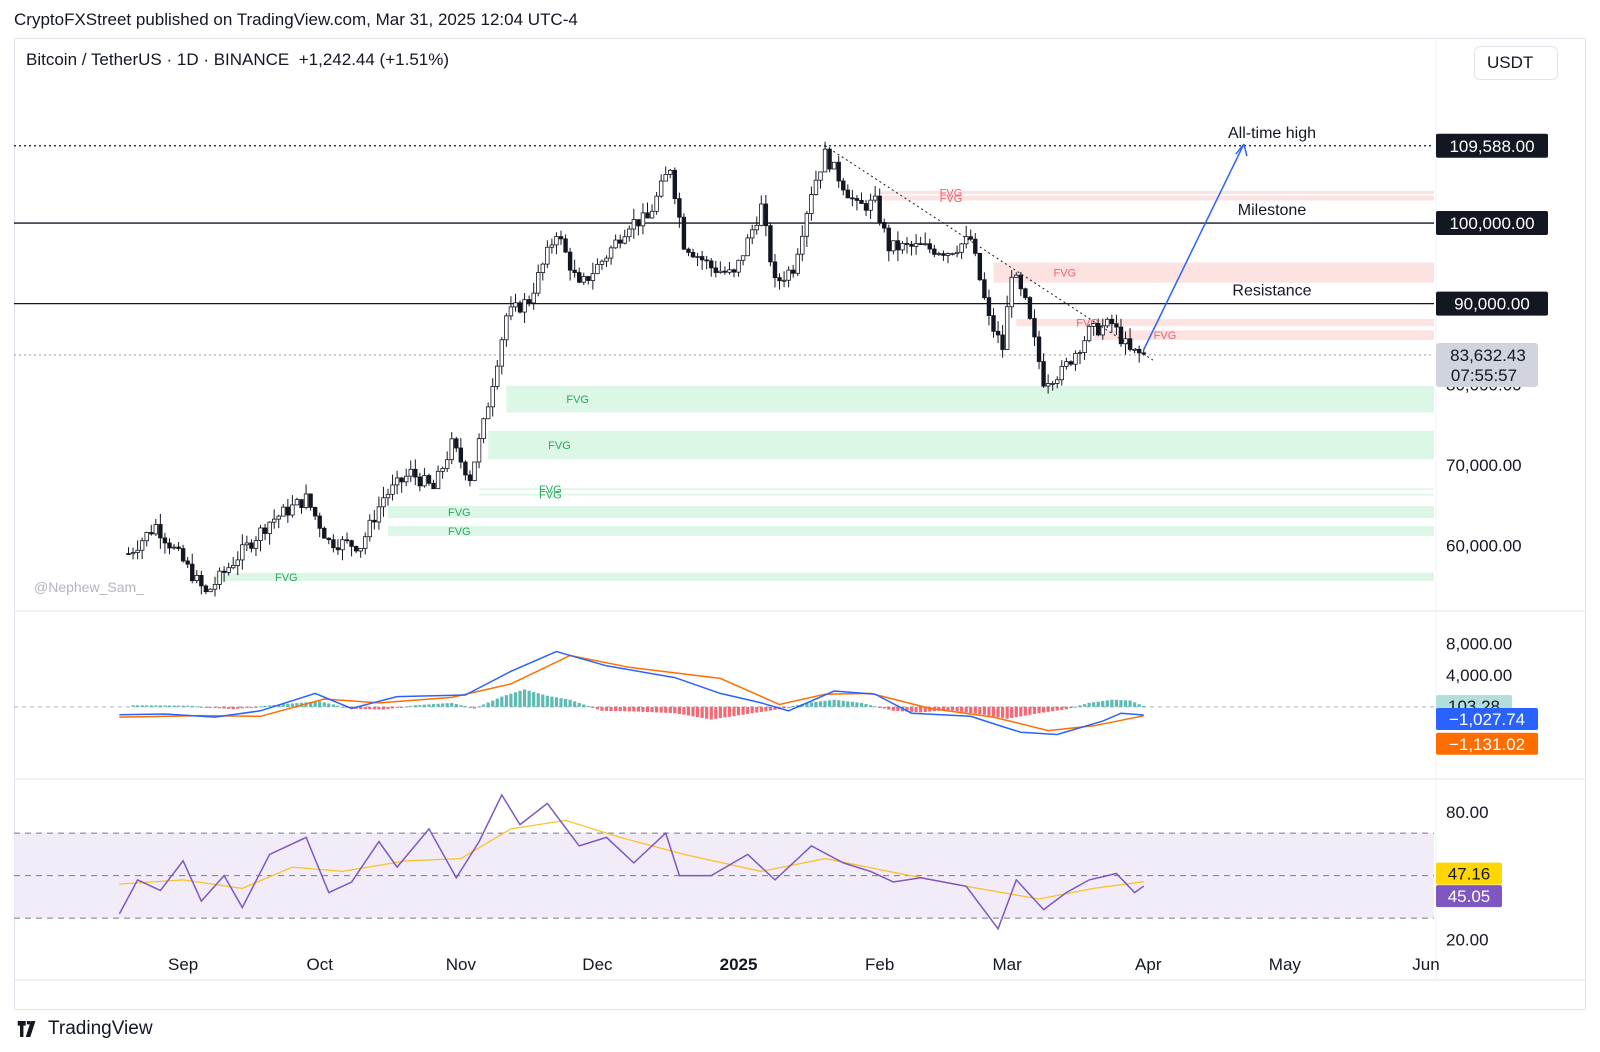  What do you see at coordinates (461, 964) in the screenshot?
I see `time-tick: Nov` at bounding box center [461, 964].